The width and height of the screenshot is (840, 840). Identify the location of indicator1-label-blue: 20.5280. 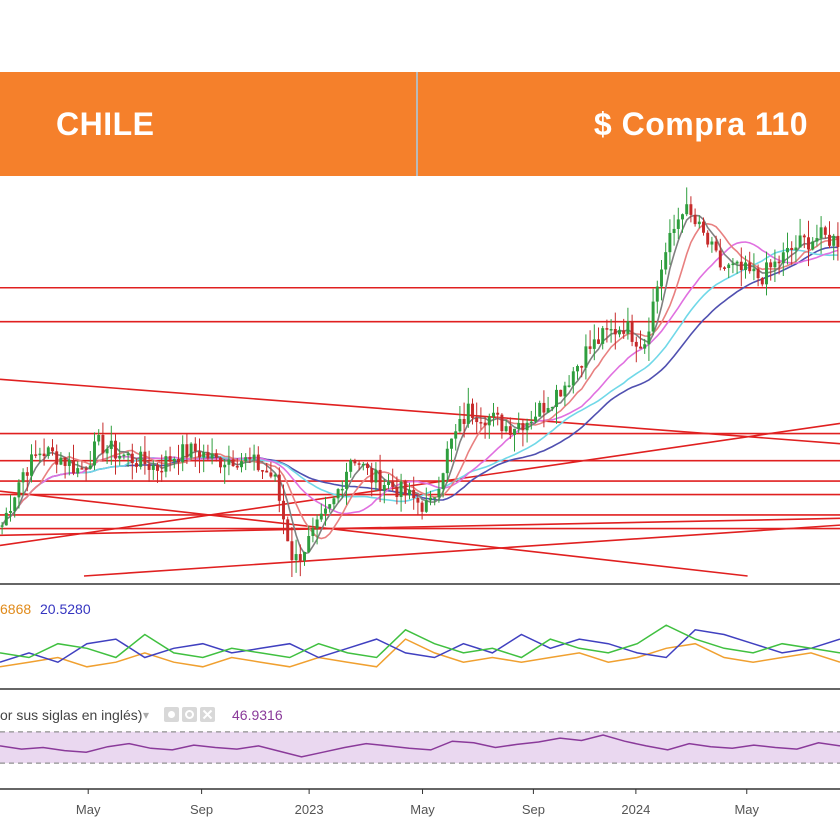
(65, 609).